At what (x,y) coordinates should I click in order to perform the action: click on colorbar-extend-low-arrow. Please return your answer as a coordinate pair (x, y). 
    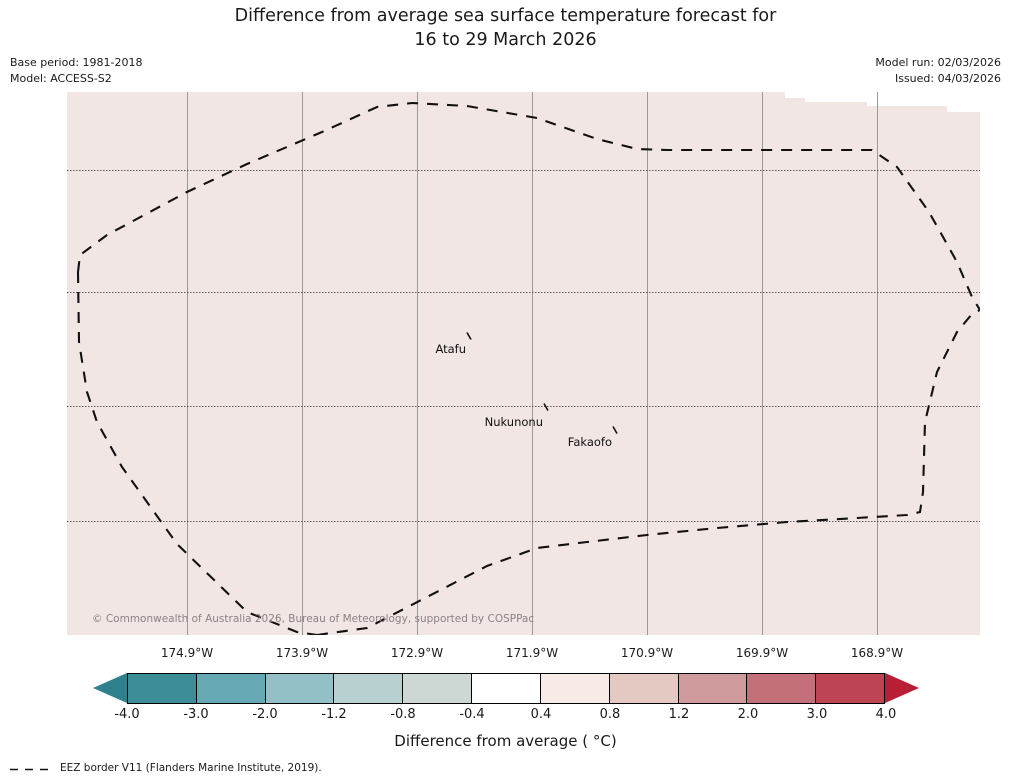
    Looking at the image, I should click on (110, 688).